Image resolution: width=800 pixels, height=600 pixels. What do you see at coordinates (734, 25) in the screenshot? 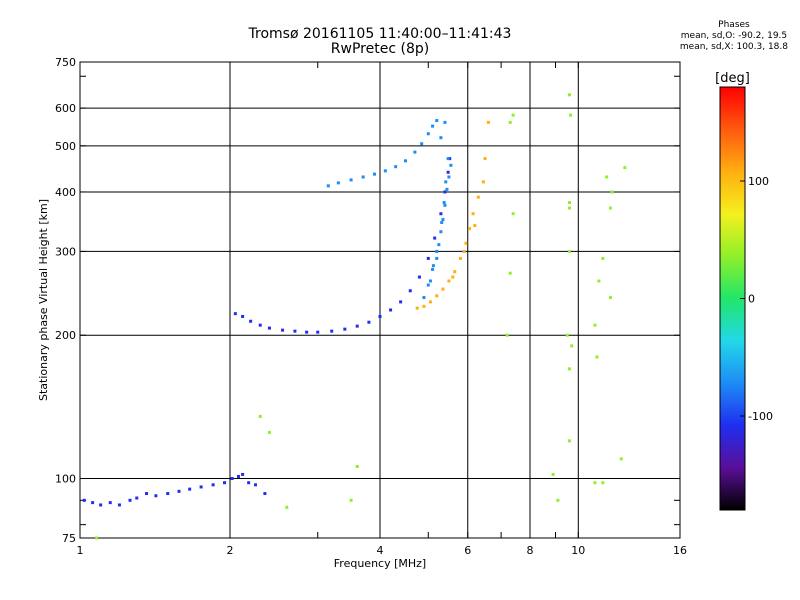
I see `phase-heading: Phases` at bounding box center [734, 25].